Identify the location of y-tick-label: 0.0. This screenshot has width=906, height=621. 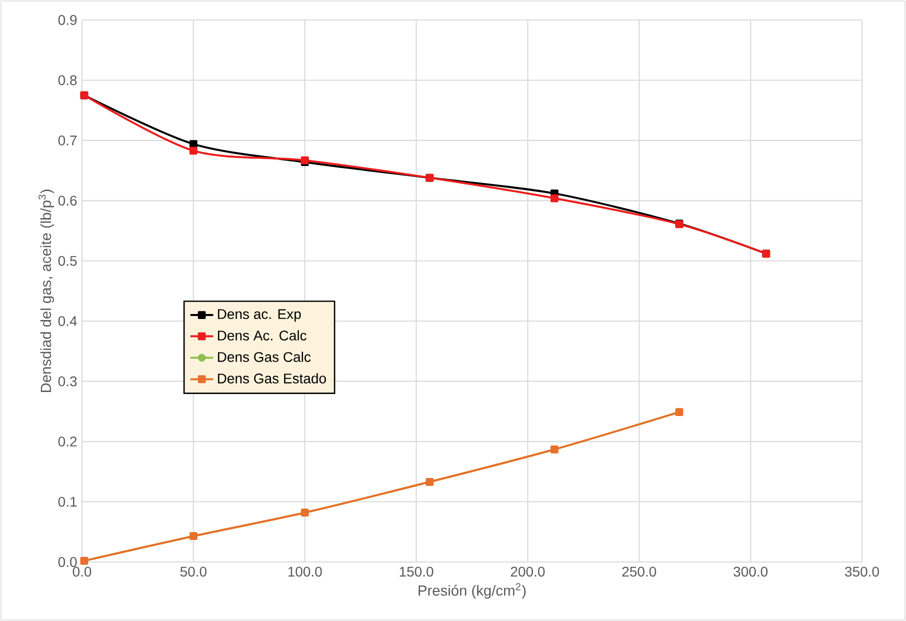
(67, 562).